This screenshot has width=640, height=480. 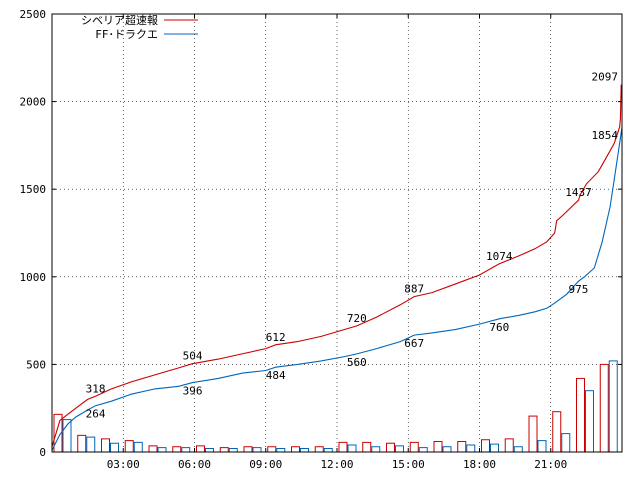 What do you see at coordinates (193, 391) in the screenshot?
I see `data-label: 396` at bounding box center [193, 391].